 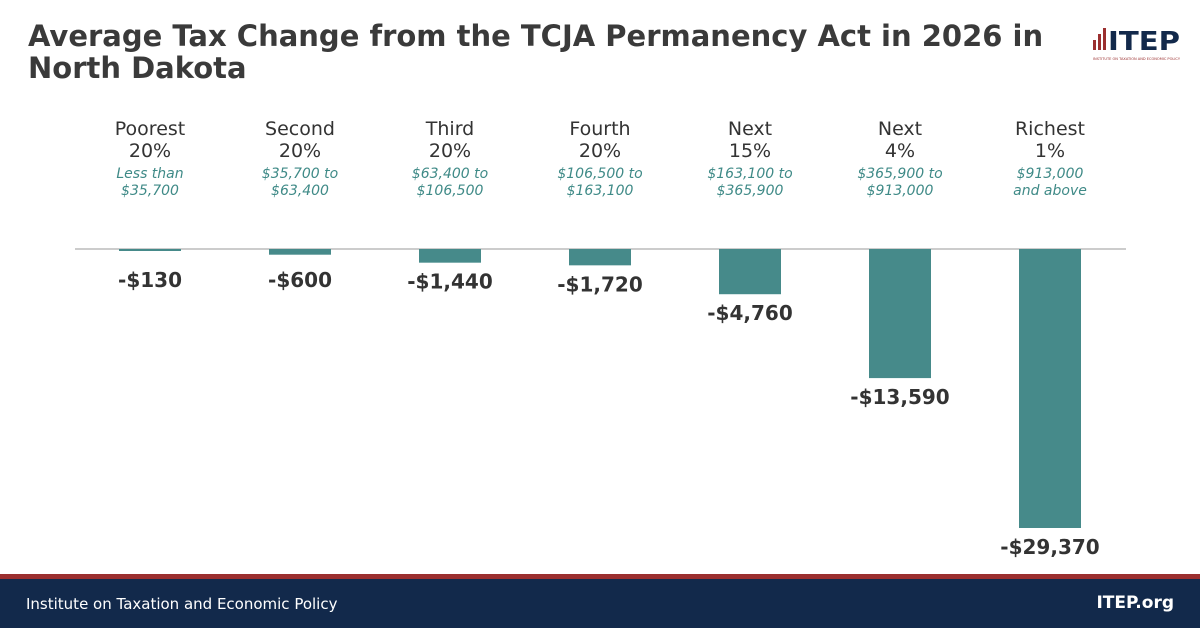 What do you see at coordinates (750, 151) in the screenshot?
I see `group-share: 15%` at bounding box center [750, 151].